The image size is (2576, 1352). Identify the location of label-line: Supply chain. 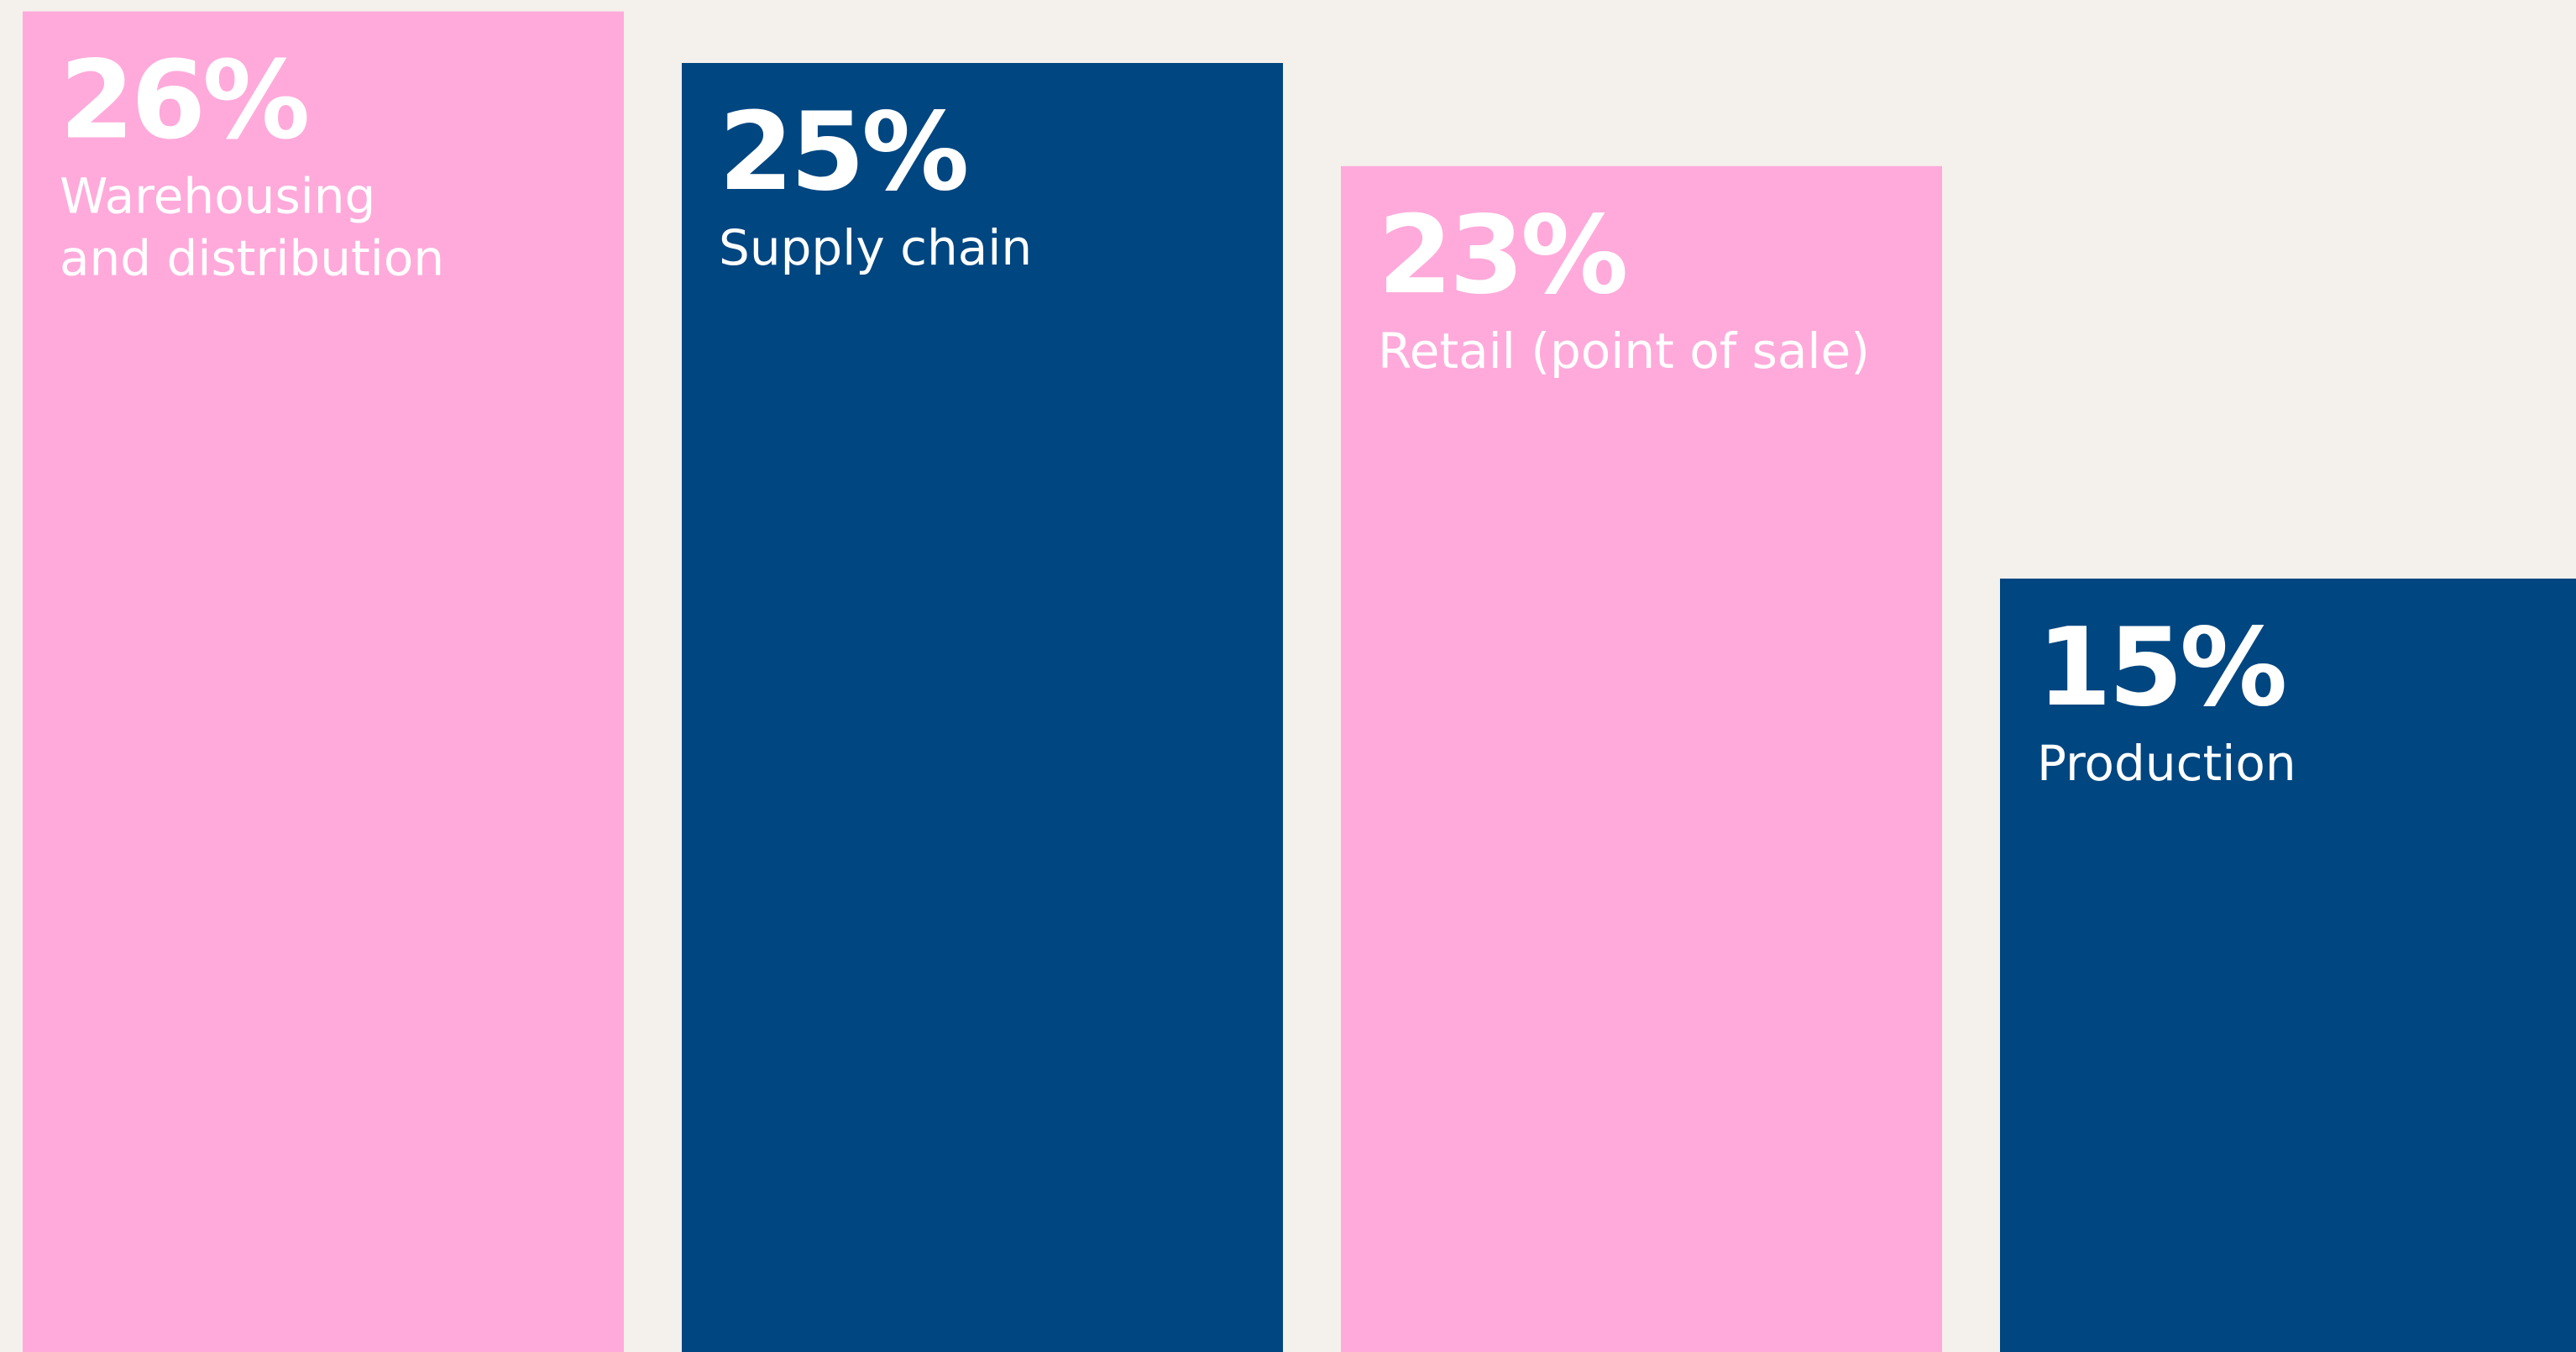
(875, 247).